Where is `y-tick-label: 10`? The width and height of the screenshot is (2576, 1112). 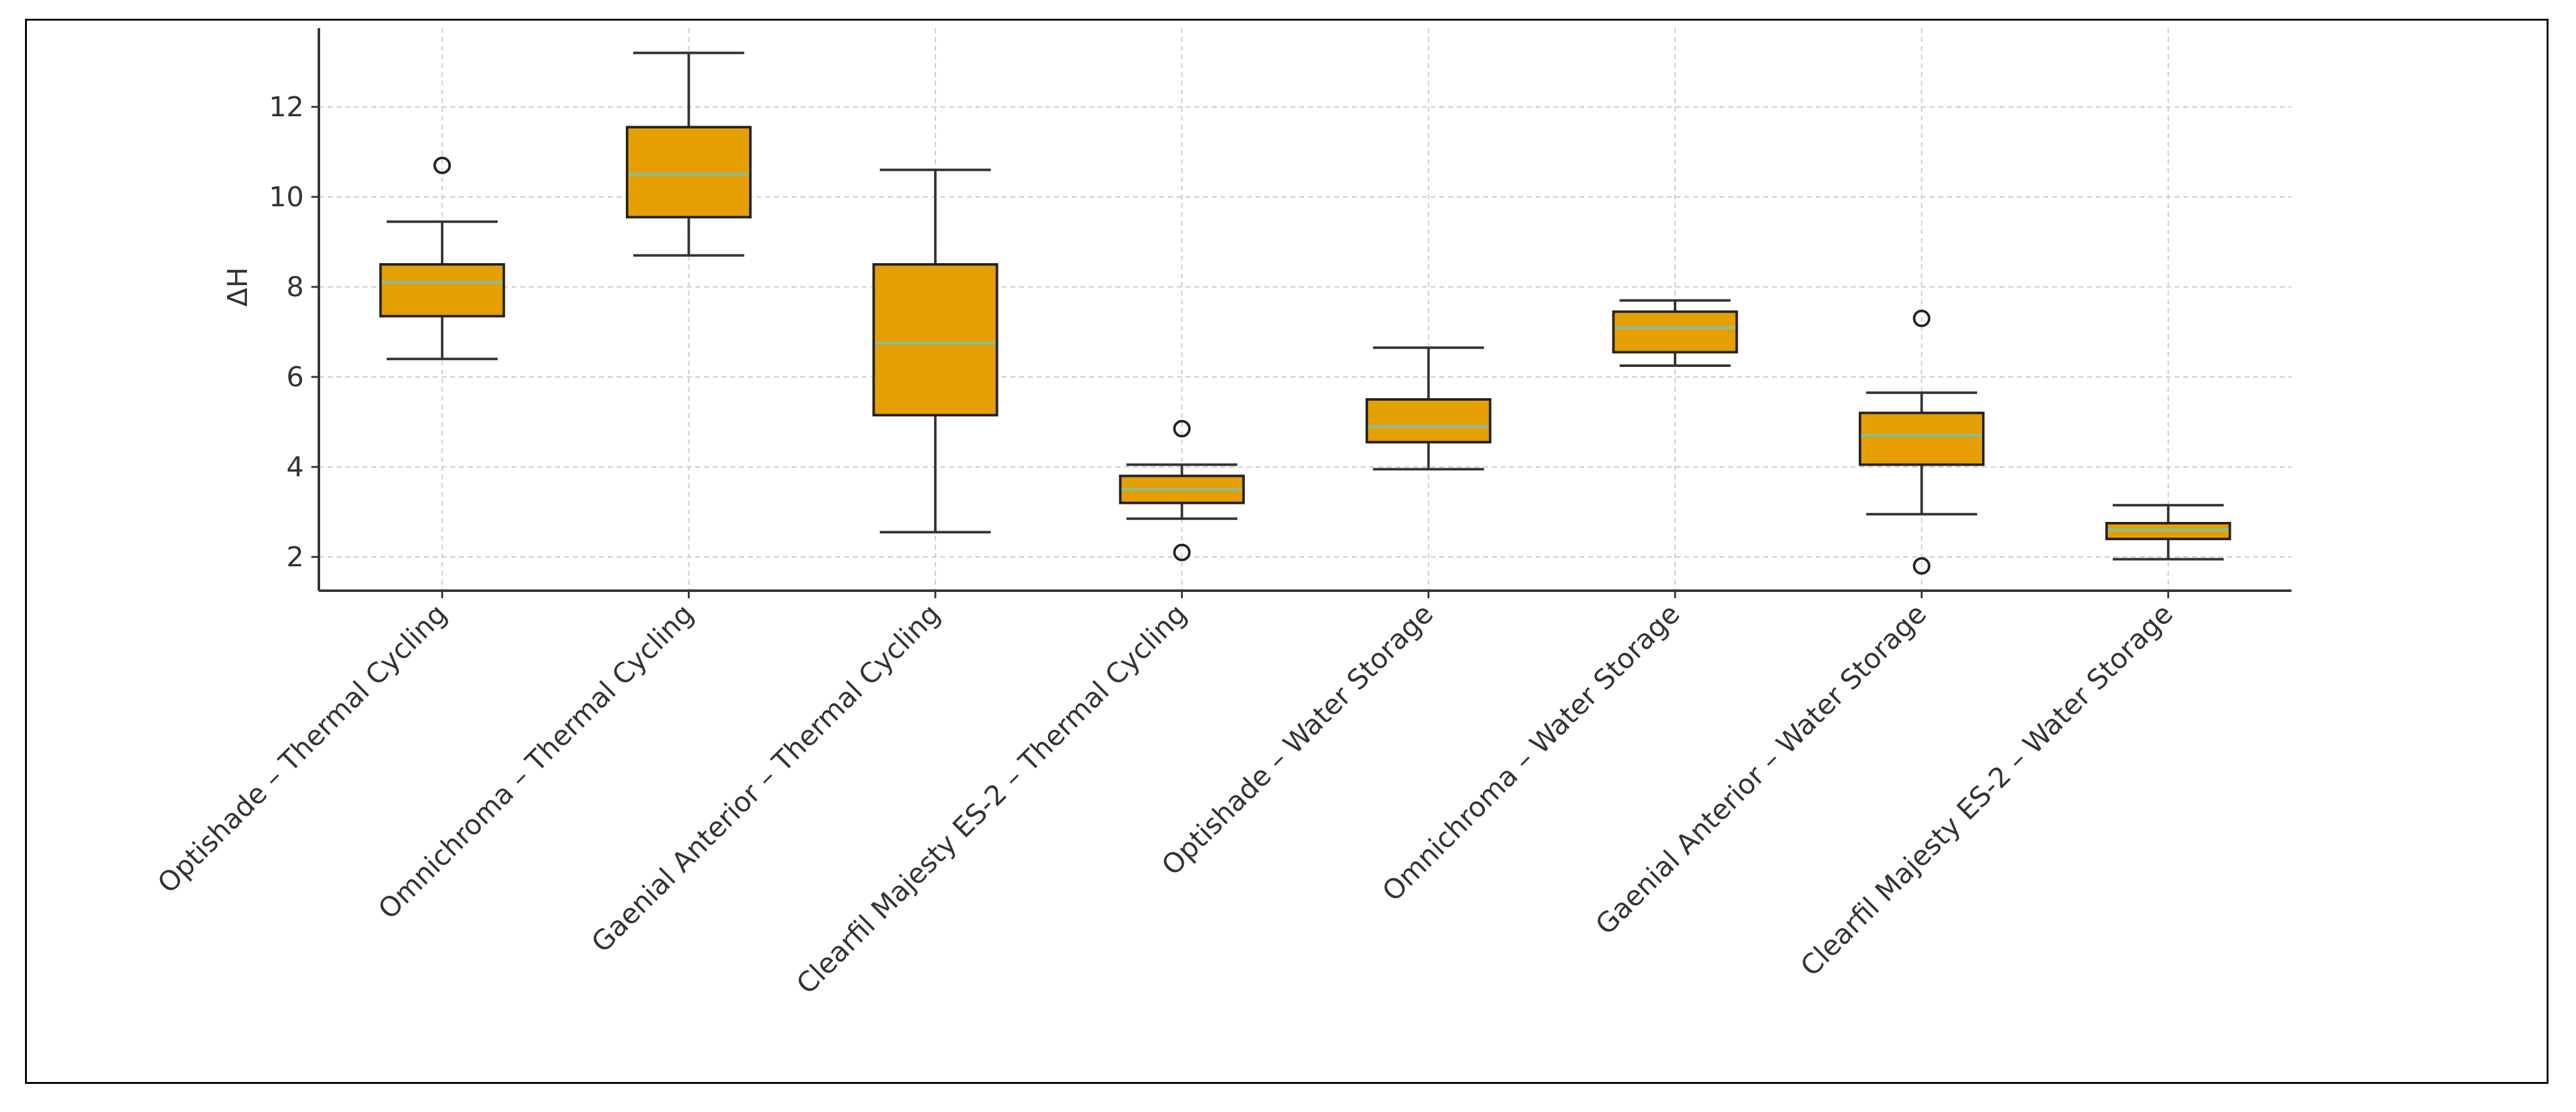
y-tick-label: 10 is located at coordinates (286, 197).